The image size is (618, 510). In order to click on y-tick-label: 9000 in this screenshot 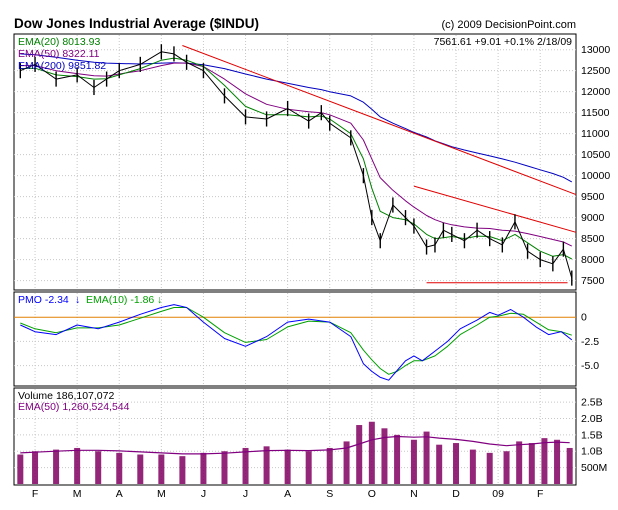, I will do `click(593, 218)`.